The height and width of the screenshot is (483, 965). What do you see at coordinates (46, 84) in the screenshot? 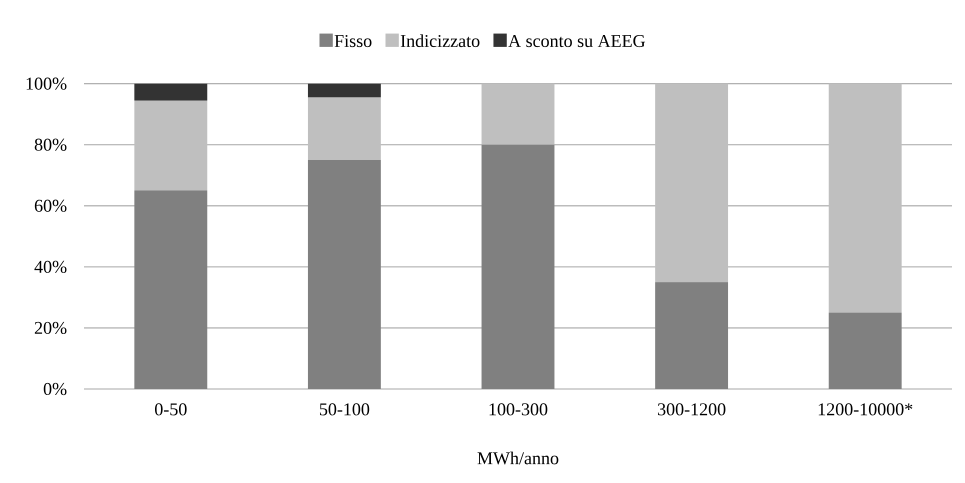
I see `y-tick-label: 100%` at bounding box center [46, 84].